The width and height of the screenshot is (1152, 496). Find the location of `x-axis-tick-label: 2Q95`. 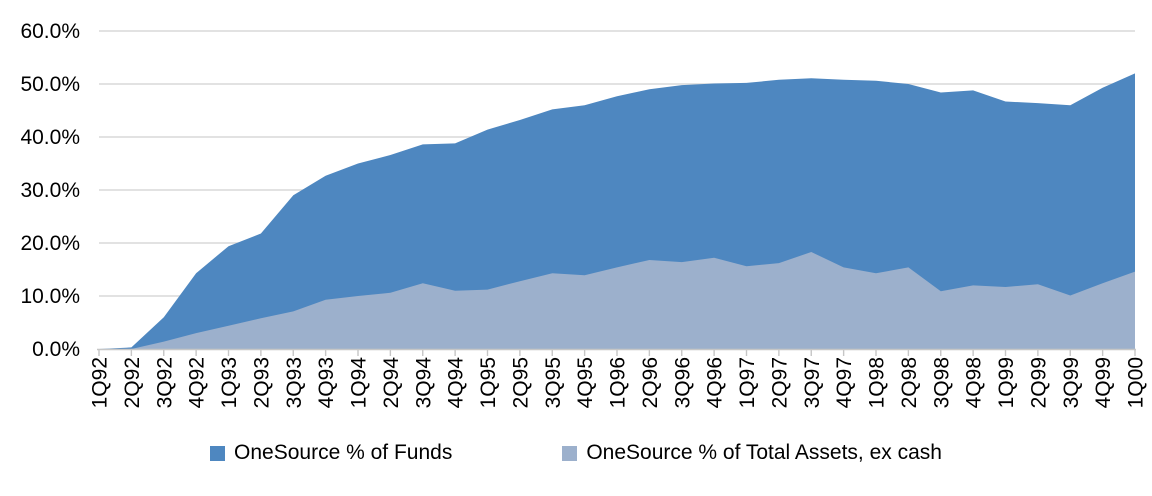

x-axis-tick-label: 2Q95 is located at coordinates (520, 382).